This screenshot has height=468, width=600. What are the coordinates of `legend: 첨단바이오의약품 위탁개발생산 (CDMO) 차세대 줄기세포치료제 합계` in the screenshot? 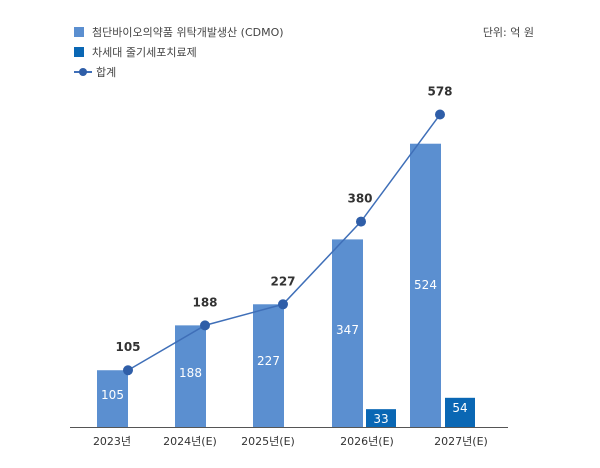 It's located at (179, 52).